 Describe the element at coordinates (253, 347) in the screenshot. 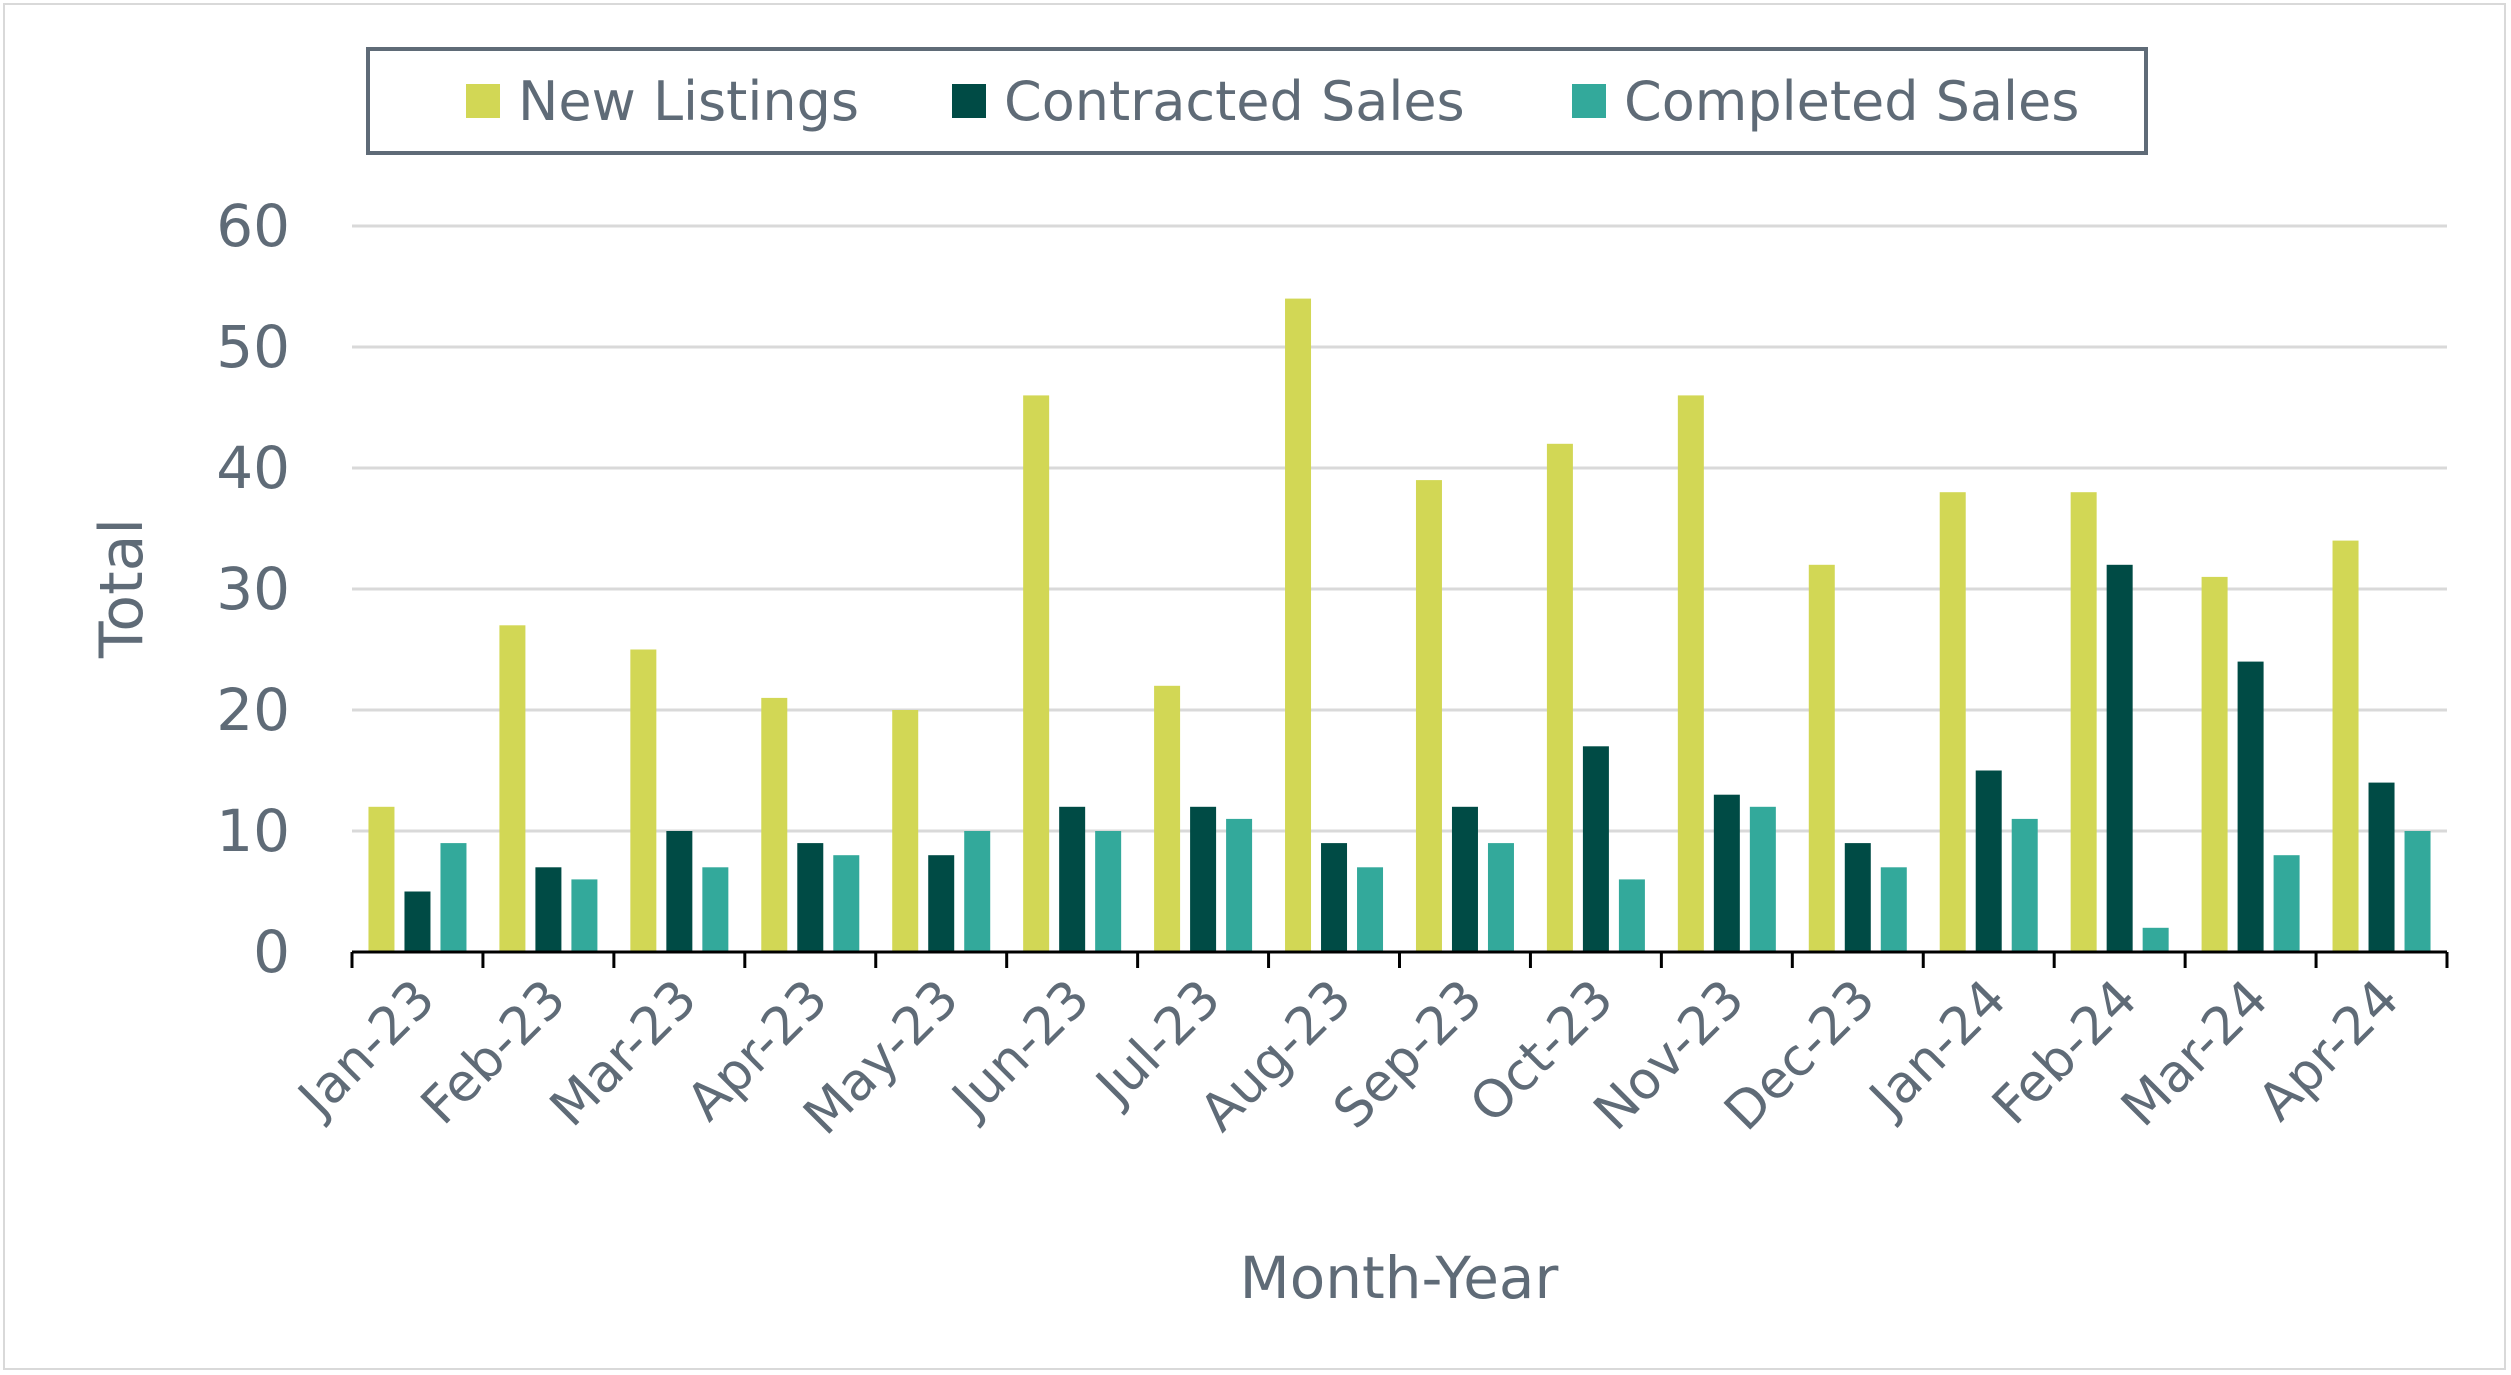

I see `y-tick-label: 50` at that location.